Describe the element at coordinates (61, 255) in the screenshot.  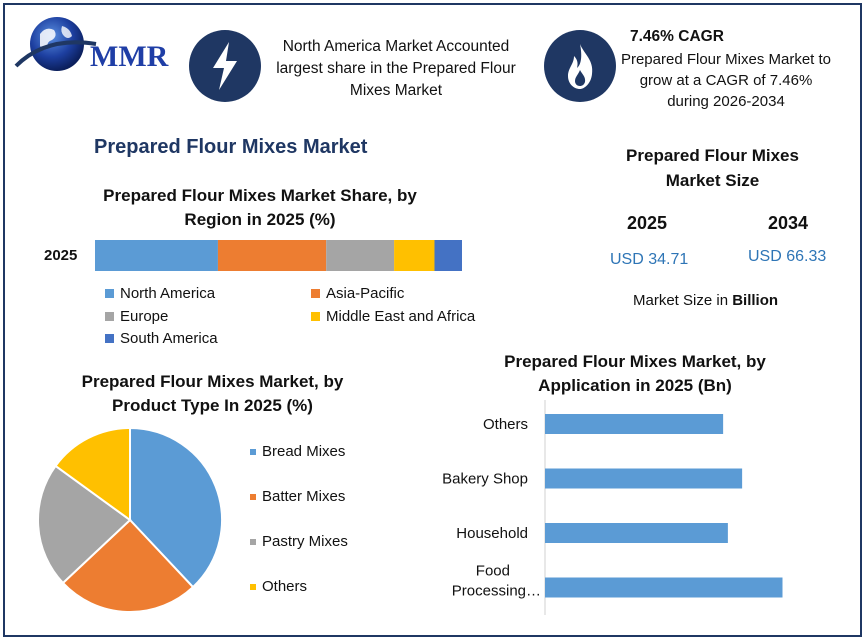
I see `region-bar-category: 2025` at that location.